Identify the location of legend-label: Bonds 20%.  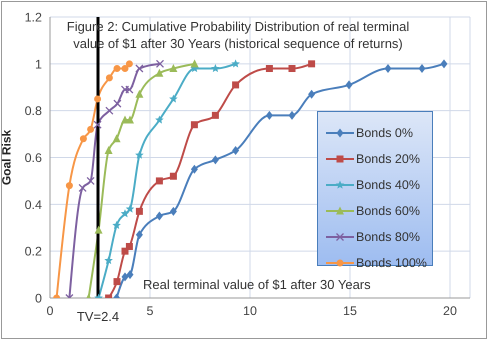
(388, 159).